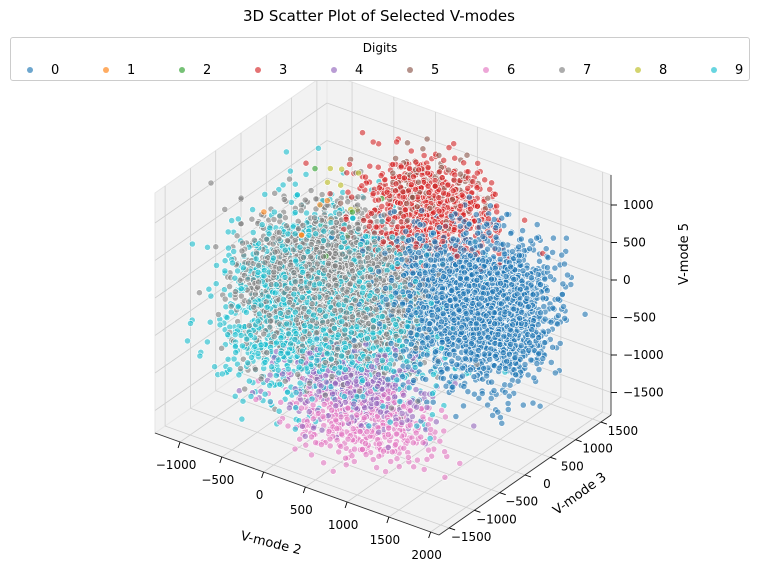 Image resolution: width=758 pixels, height=579 pixels. I want to click on grid-line, so click(241, 163).